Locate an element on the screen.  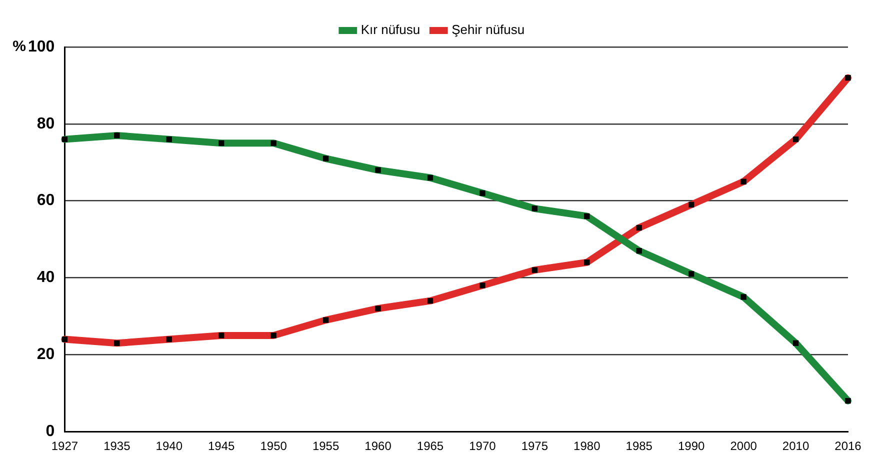
x-tick-label: 2016 is located at coordinates (848, 446).